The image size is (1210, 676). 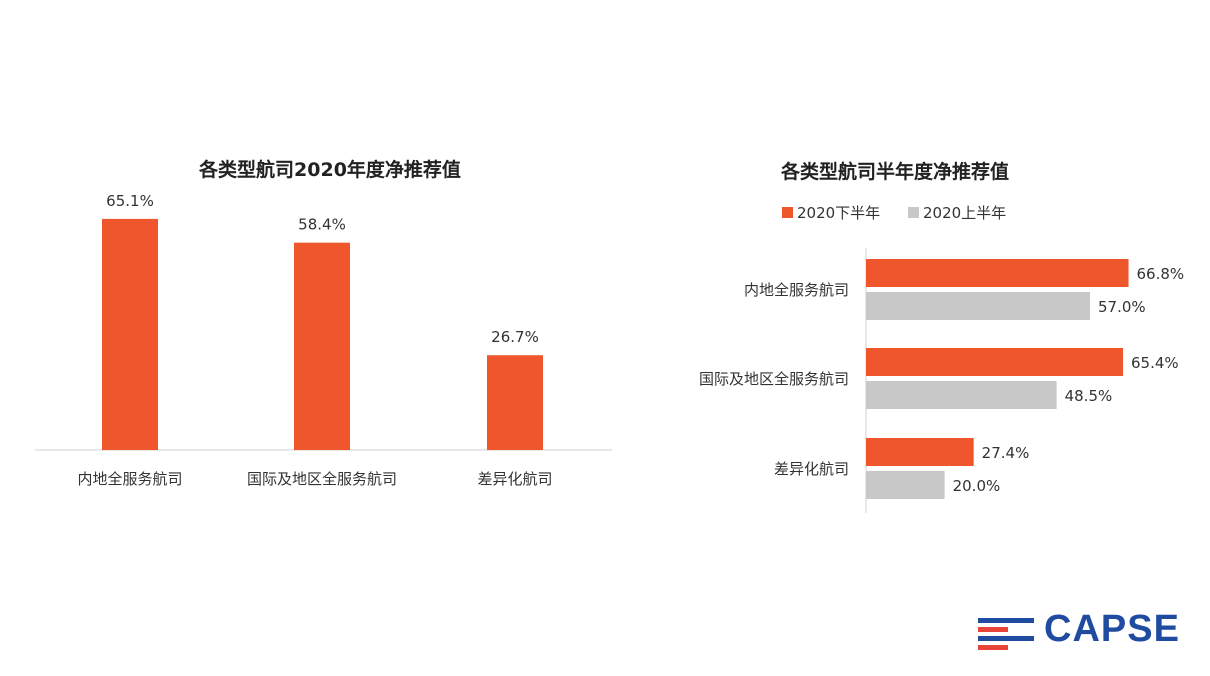 I want to click on chart2-data-label: 65.4%, so click(x=1155, y=363).